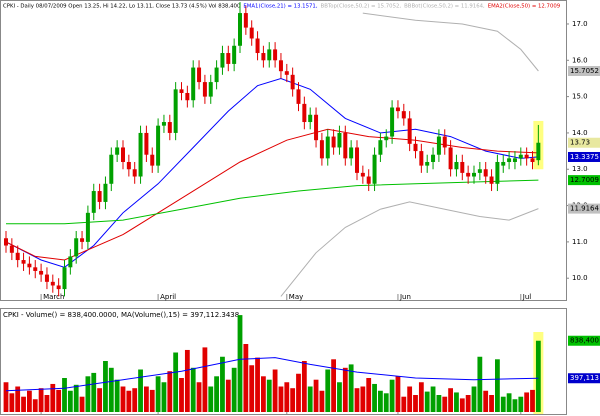  What do you see at coordinates (580, 143) in the screenshot?
I see `value-label: 13.73` at bounding box center [580, 143].